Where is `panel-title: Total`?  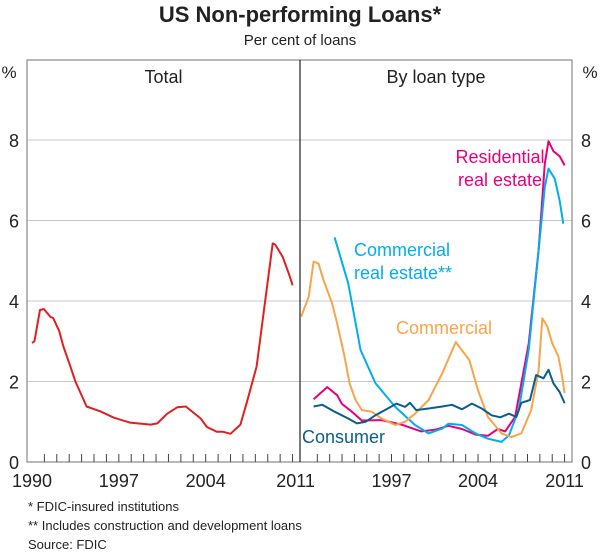
panel-title: Total is located at coordinates (163, 77).